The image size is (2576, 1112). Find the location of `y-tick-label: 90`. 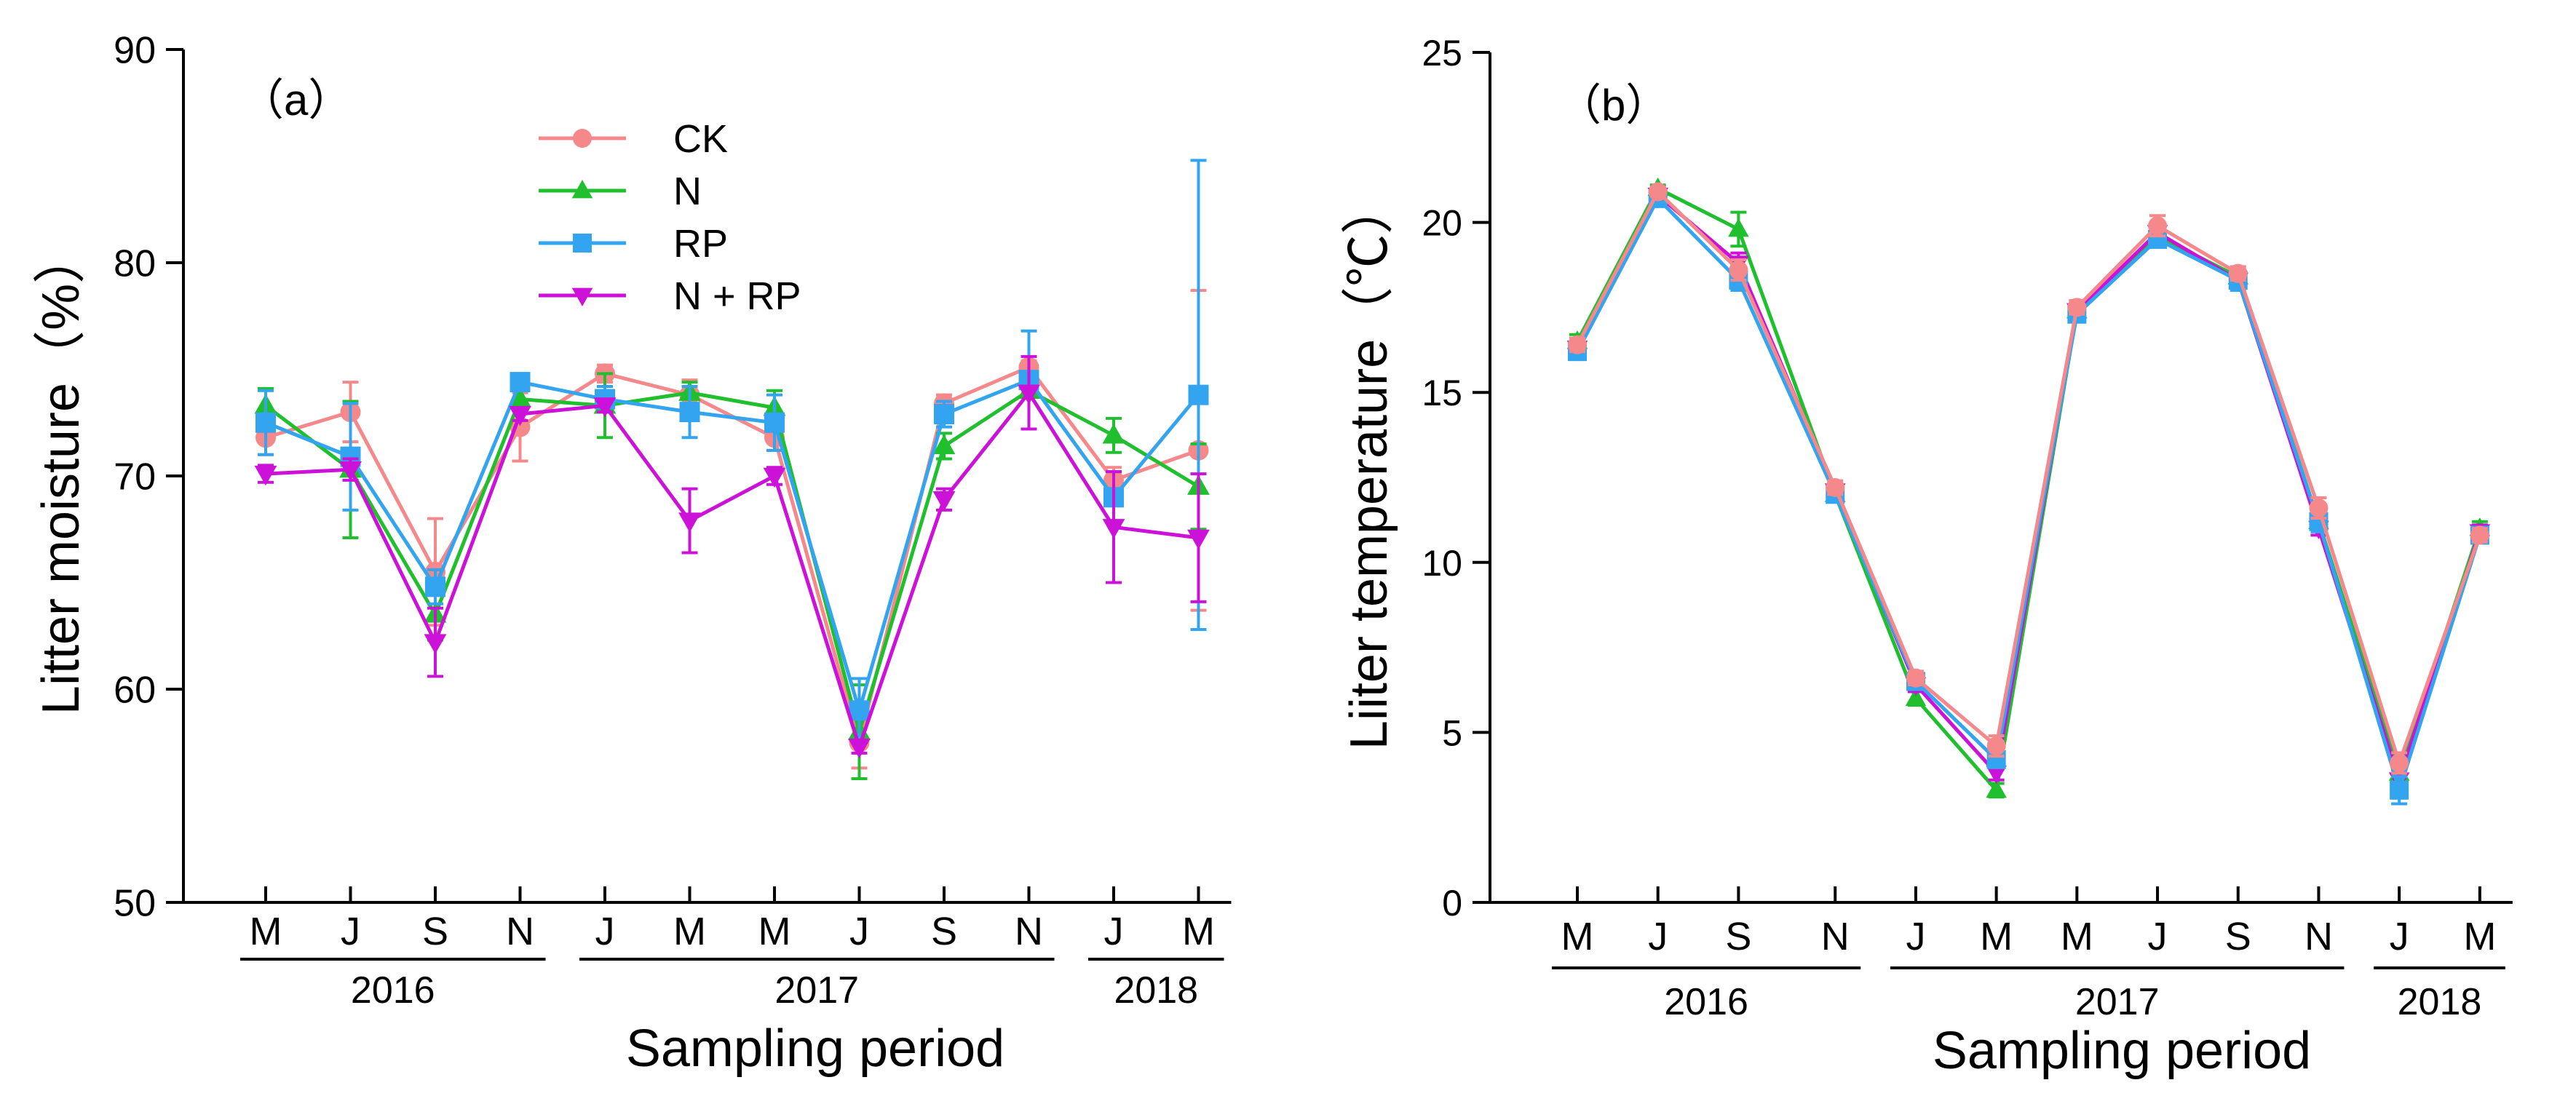

y-tick-label: 90 is located at coordinates (135, 51).